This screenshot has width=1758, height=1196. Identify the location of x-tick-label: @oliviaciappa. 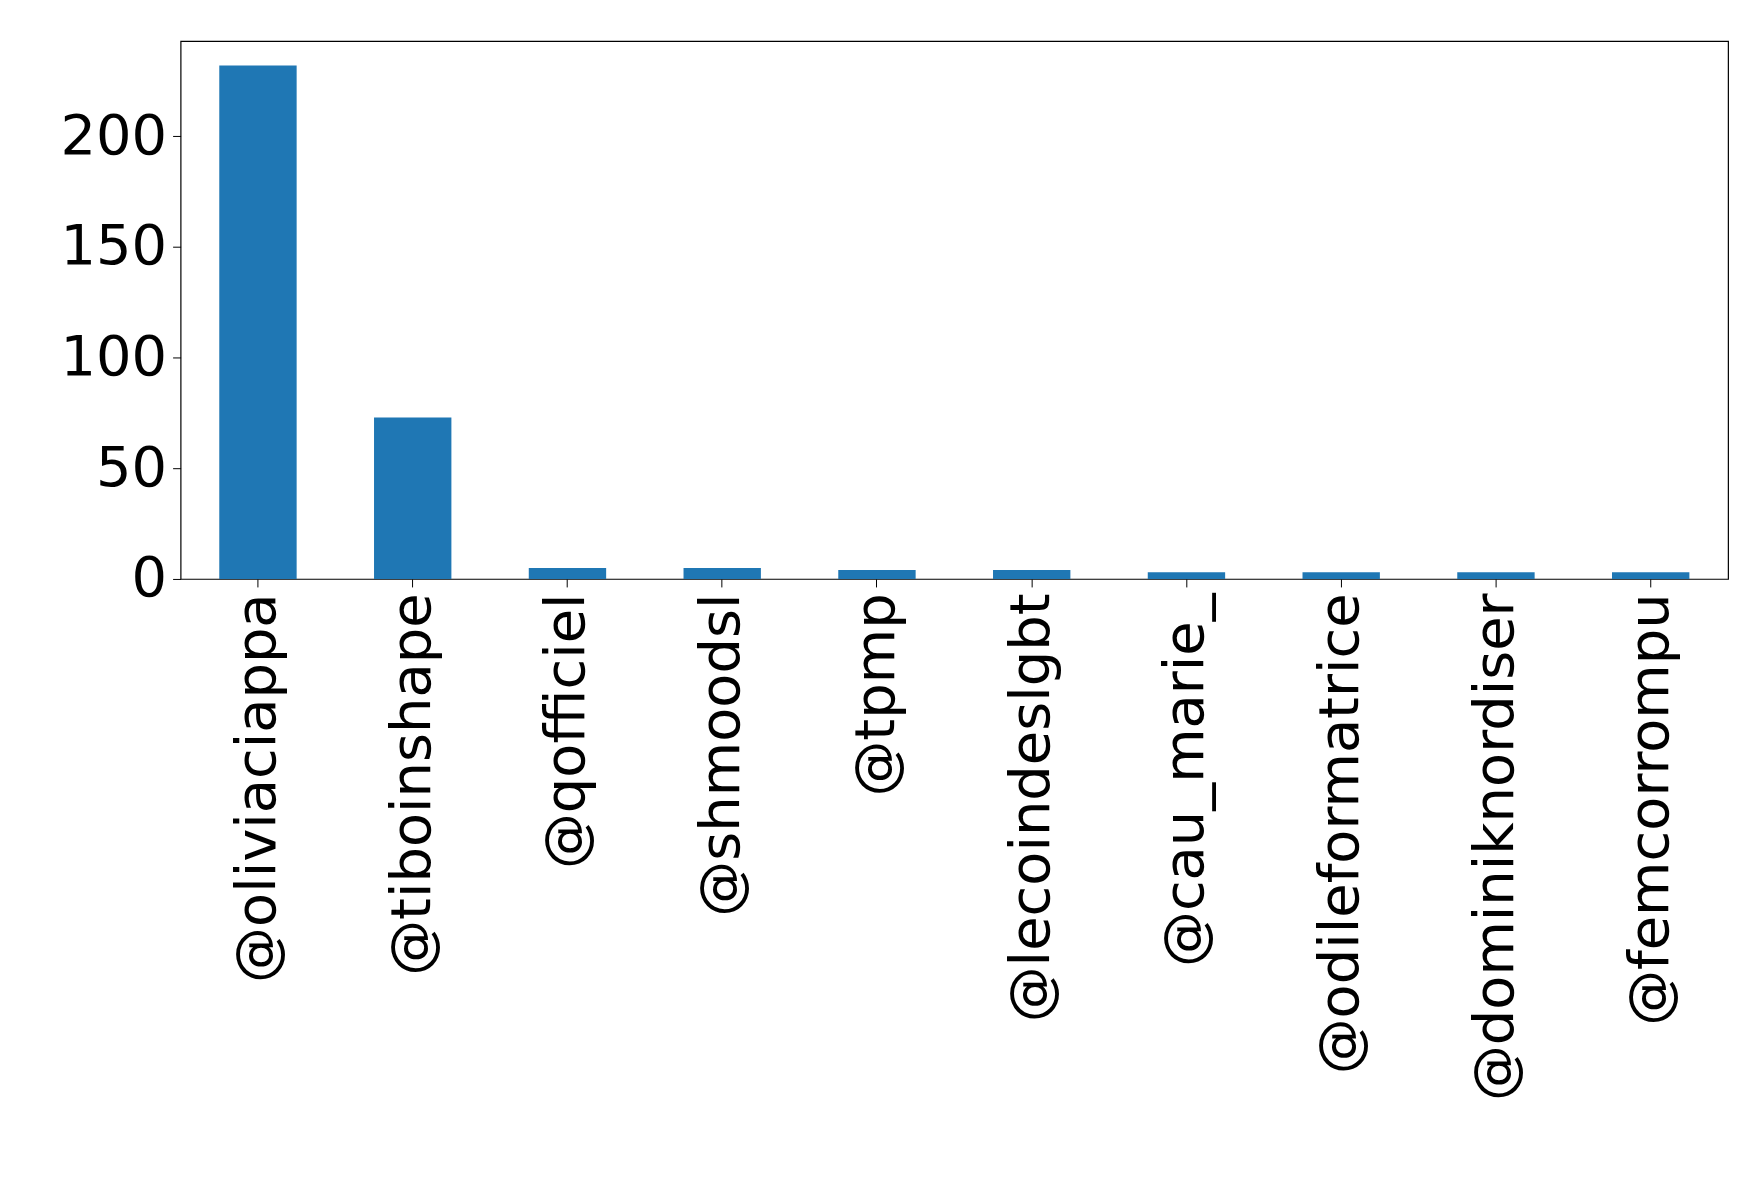
(255, 788).